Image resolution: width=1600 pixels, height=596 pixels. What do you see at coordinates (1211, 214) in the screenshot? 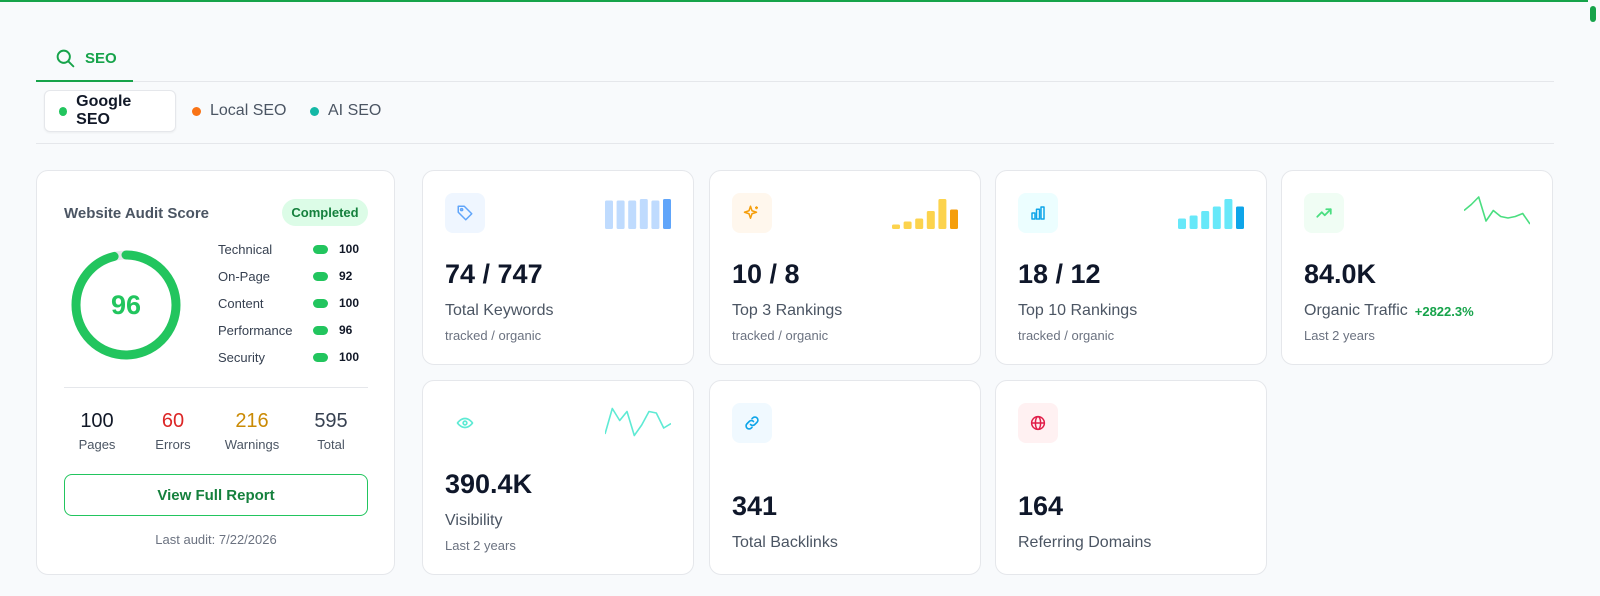
I see `top10-sparkline` at bounding box center [1211, 214].